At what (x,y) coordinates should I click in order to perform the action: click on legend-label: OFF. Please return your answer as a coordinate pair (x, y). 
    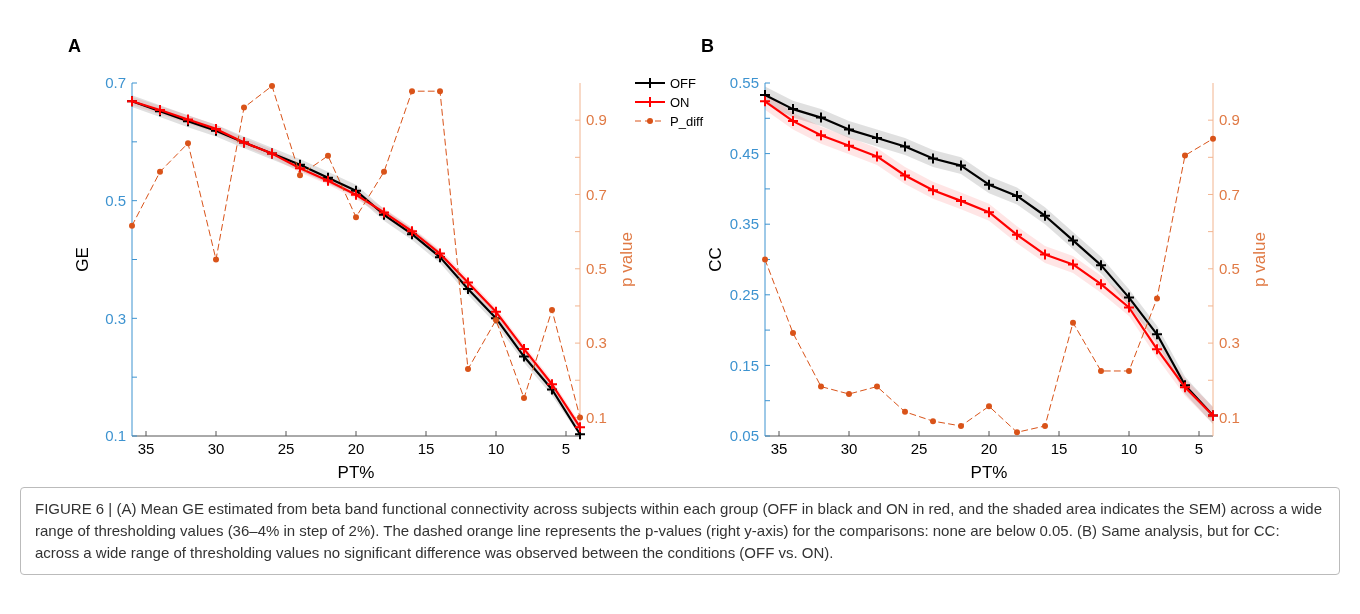
    Looking at the image, I should click on (683, 83).